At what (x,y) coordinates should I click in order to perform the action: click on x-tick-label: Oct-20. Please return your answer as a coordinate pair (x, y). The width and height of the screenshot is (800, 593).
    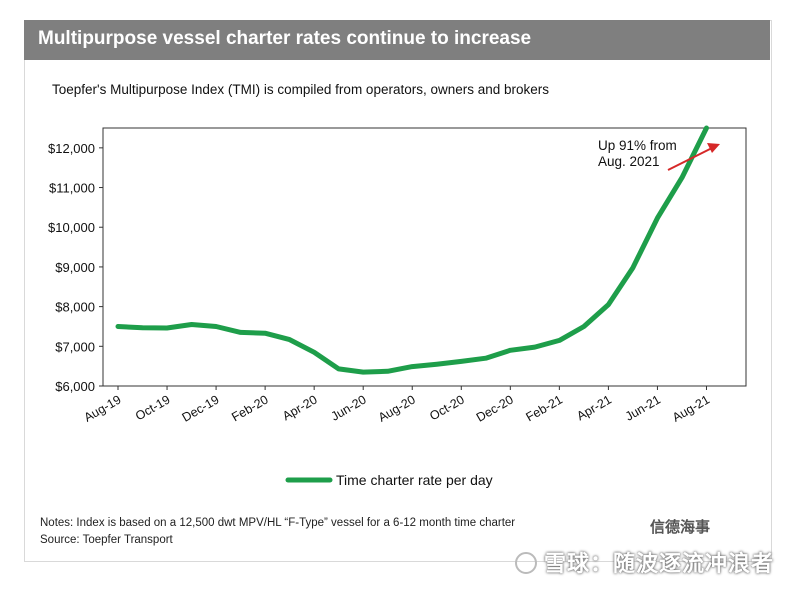
    Looking at the image, I should click on (447, 407).